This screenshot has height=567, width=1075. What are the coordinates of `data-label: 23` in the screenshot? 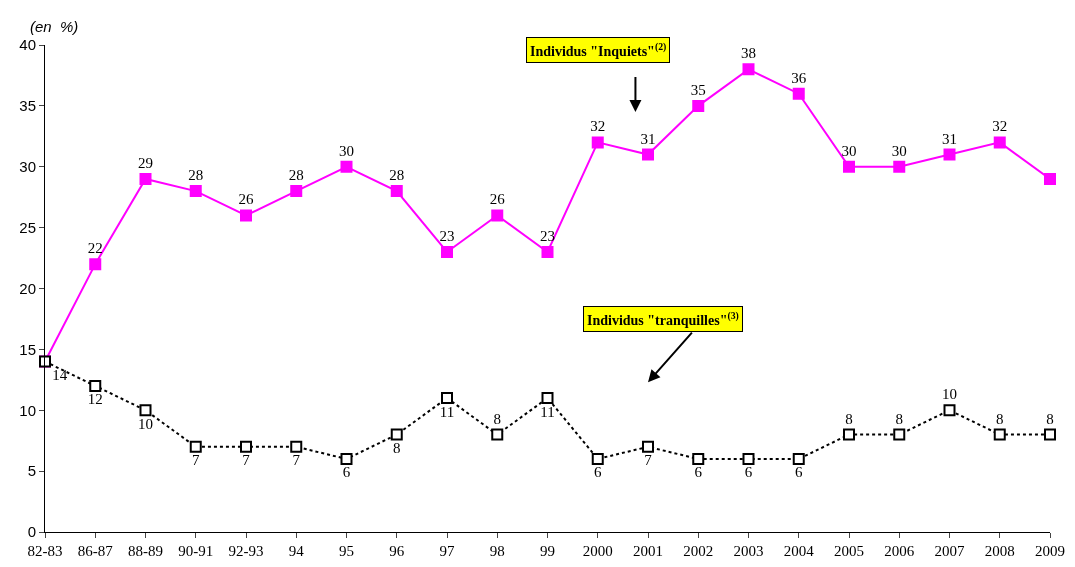 It's located at (547, 235).